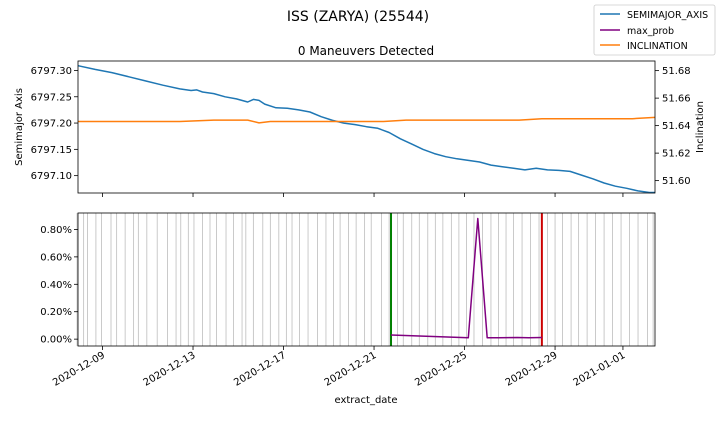 The width and height of the screenshot is (720, 432). Describe the element at coordinates (676, 71) in the screenshot. I see `top-y2-tick-label: 51.68` at that location.